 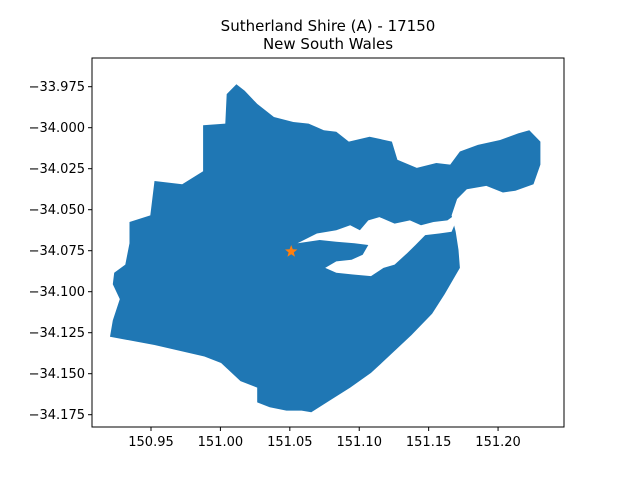 I want to click on marker-layer, so click(x=291, y=251).